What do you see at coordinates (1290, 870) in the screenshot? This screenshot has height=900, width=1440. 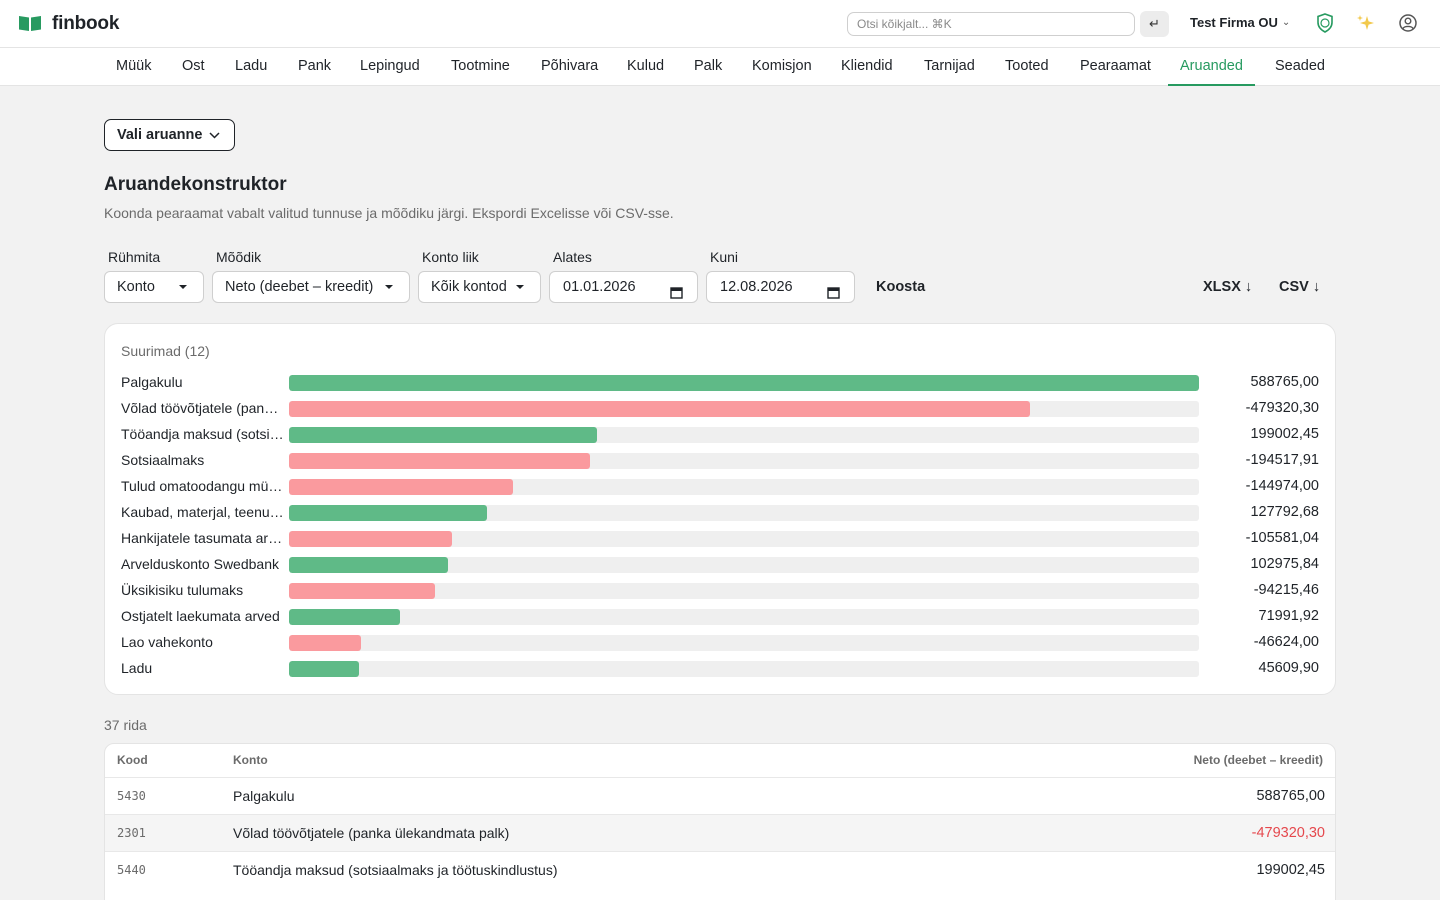 I see `account-value: 199002,45` at bounding box center [1290, 870].